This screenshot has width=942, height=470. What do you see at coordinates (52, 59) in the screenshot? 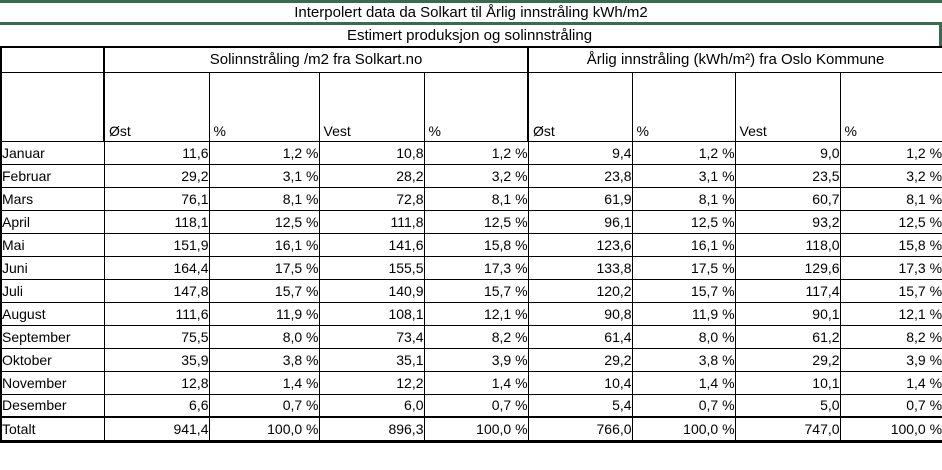
I see `corner-cell` at bounding box center [52, 59].